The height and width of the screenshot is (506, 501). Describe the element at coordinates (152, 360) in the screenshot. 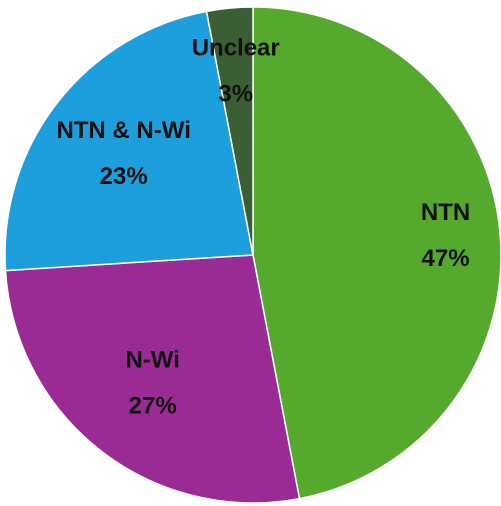

I see `slice-label: N-Wi` at that location.